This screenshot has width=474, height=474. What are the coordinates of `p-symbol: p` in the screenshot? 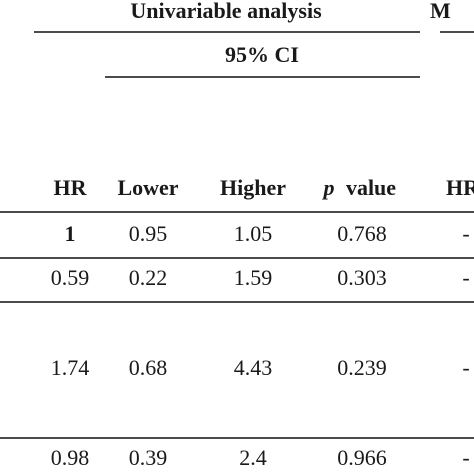 It's located at (328, 187).